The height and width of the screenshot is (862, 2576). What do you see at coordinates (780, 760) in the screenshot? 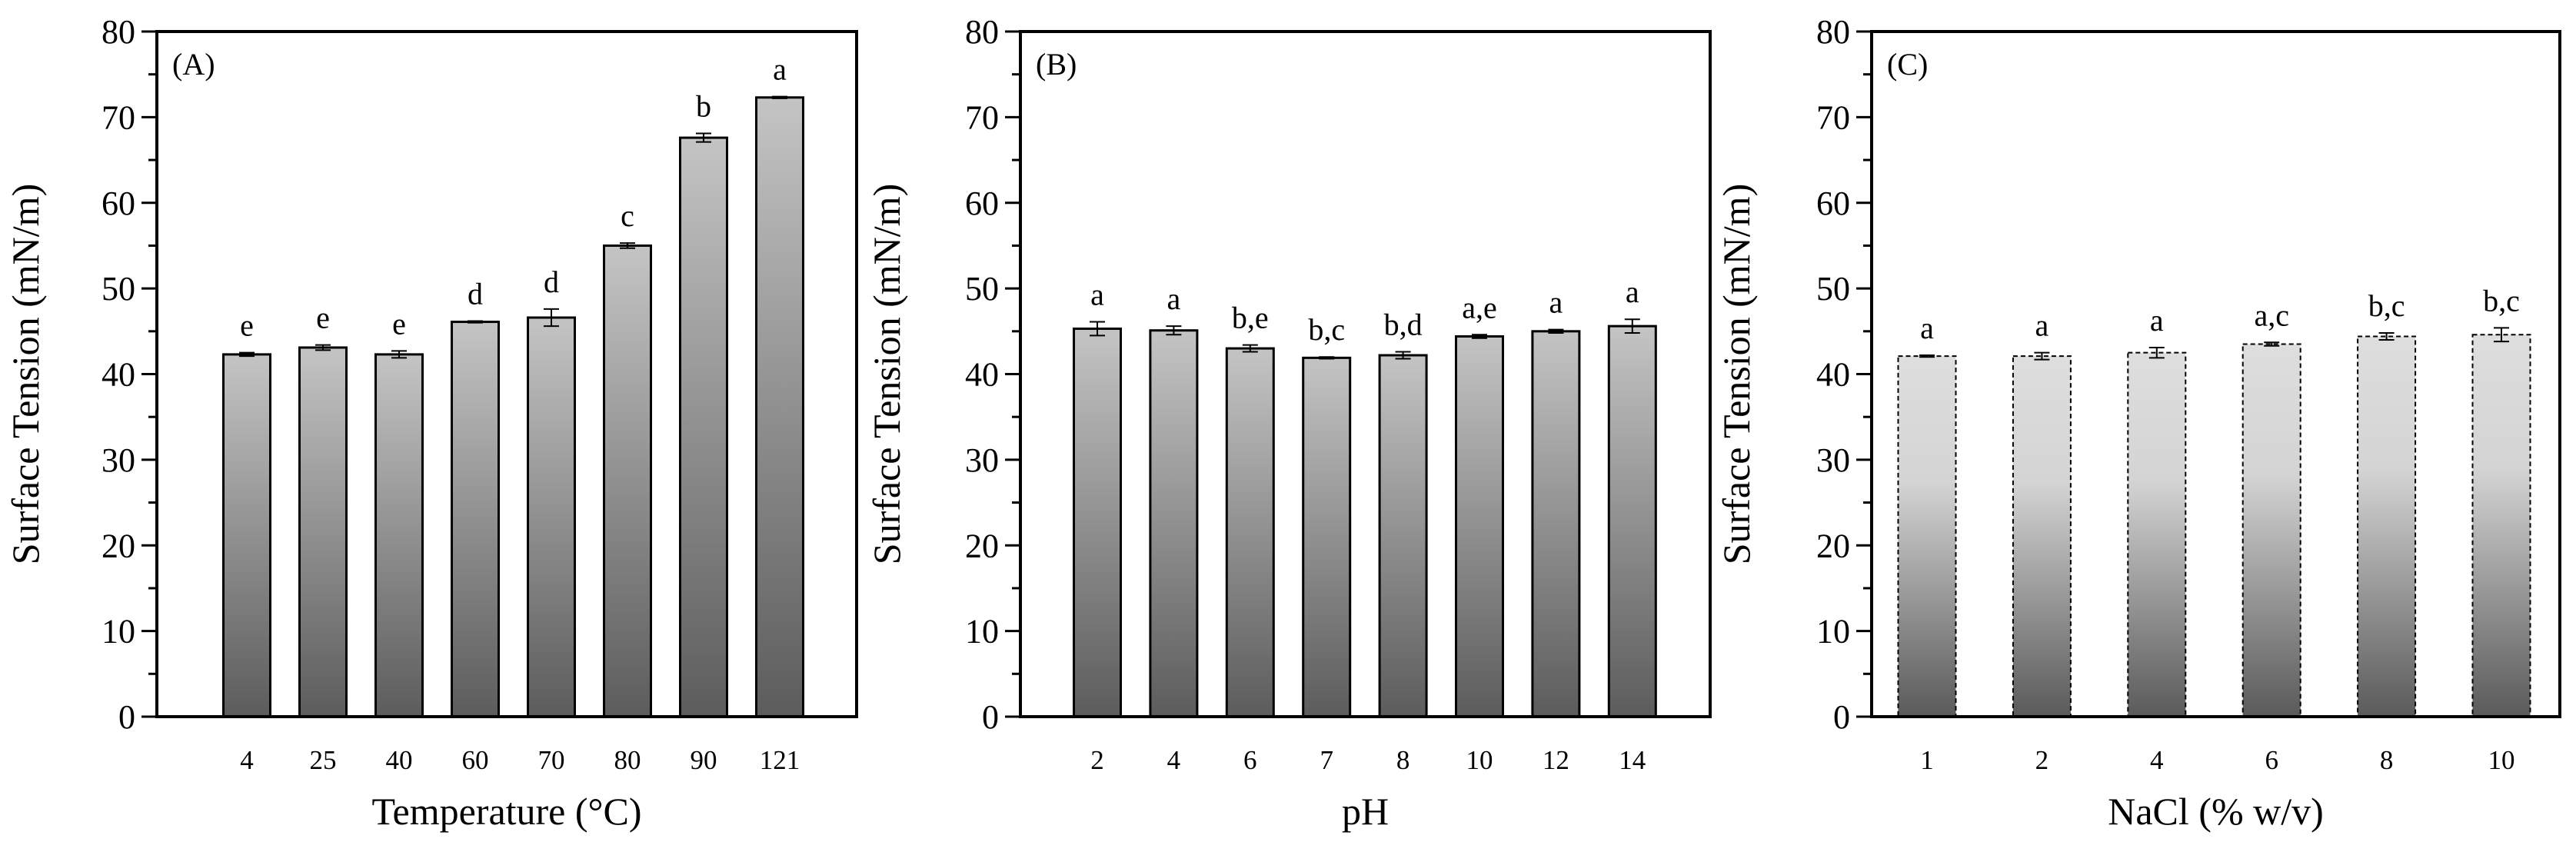
I see `x-tick-label: 121` at bounding box center [780, 760].